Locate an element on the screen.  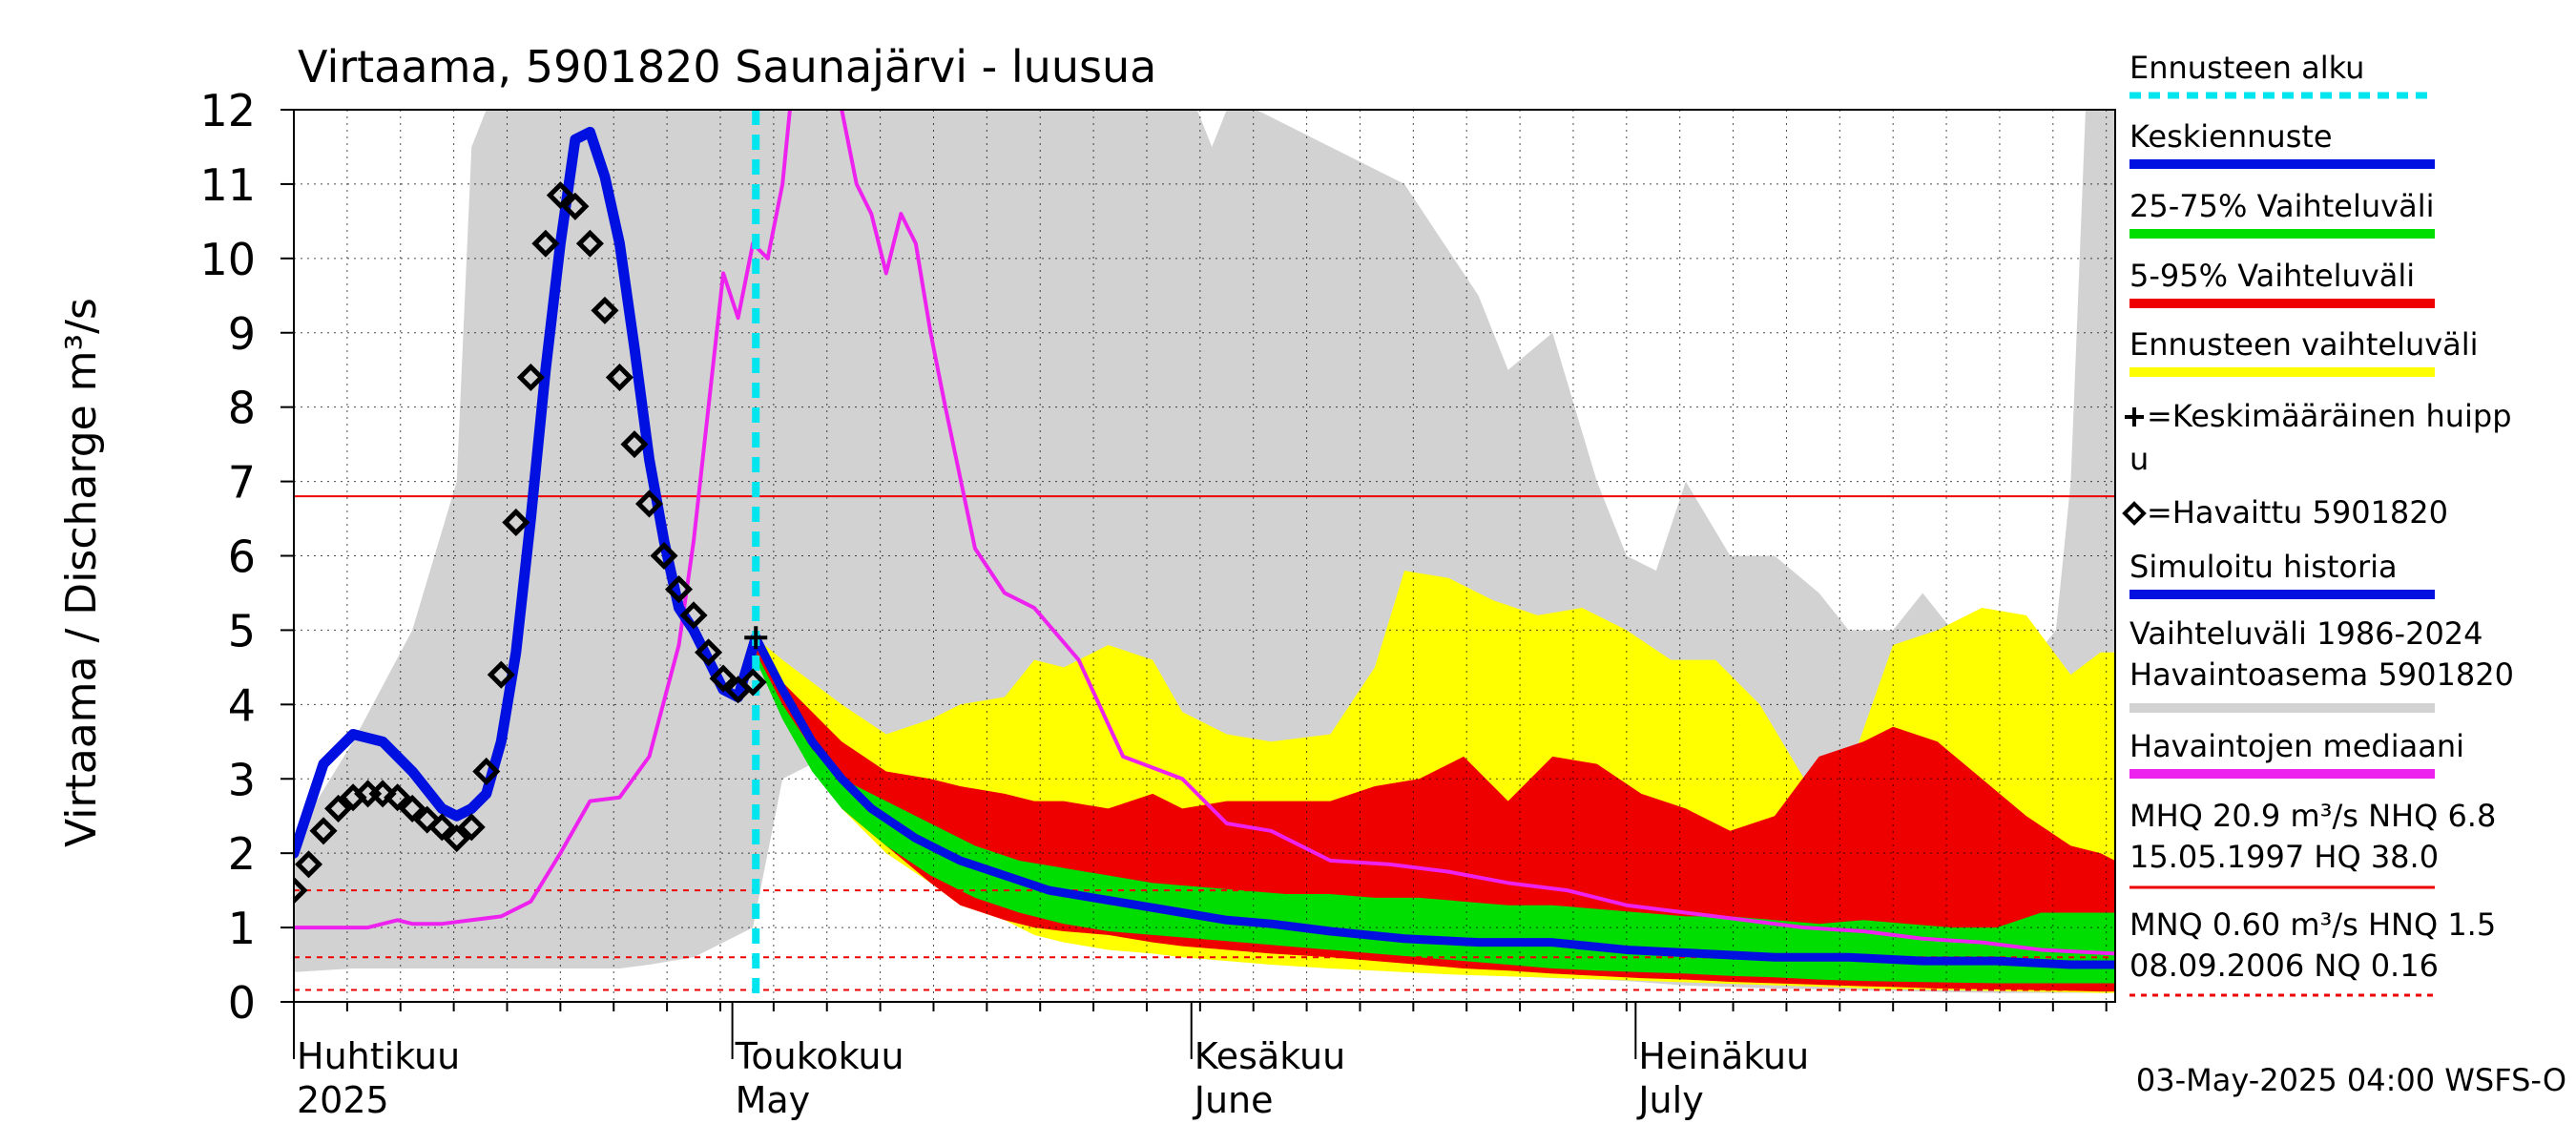
legend-label: Ennusteen vaihteluväli is located at coordinates (2304, 344).